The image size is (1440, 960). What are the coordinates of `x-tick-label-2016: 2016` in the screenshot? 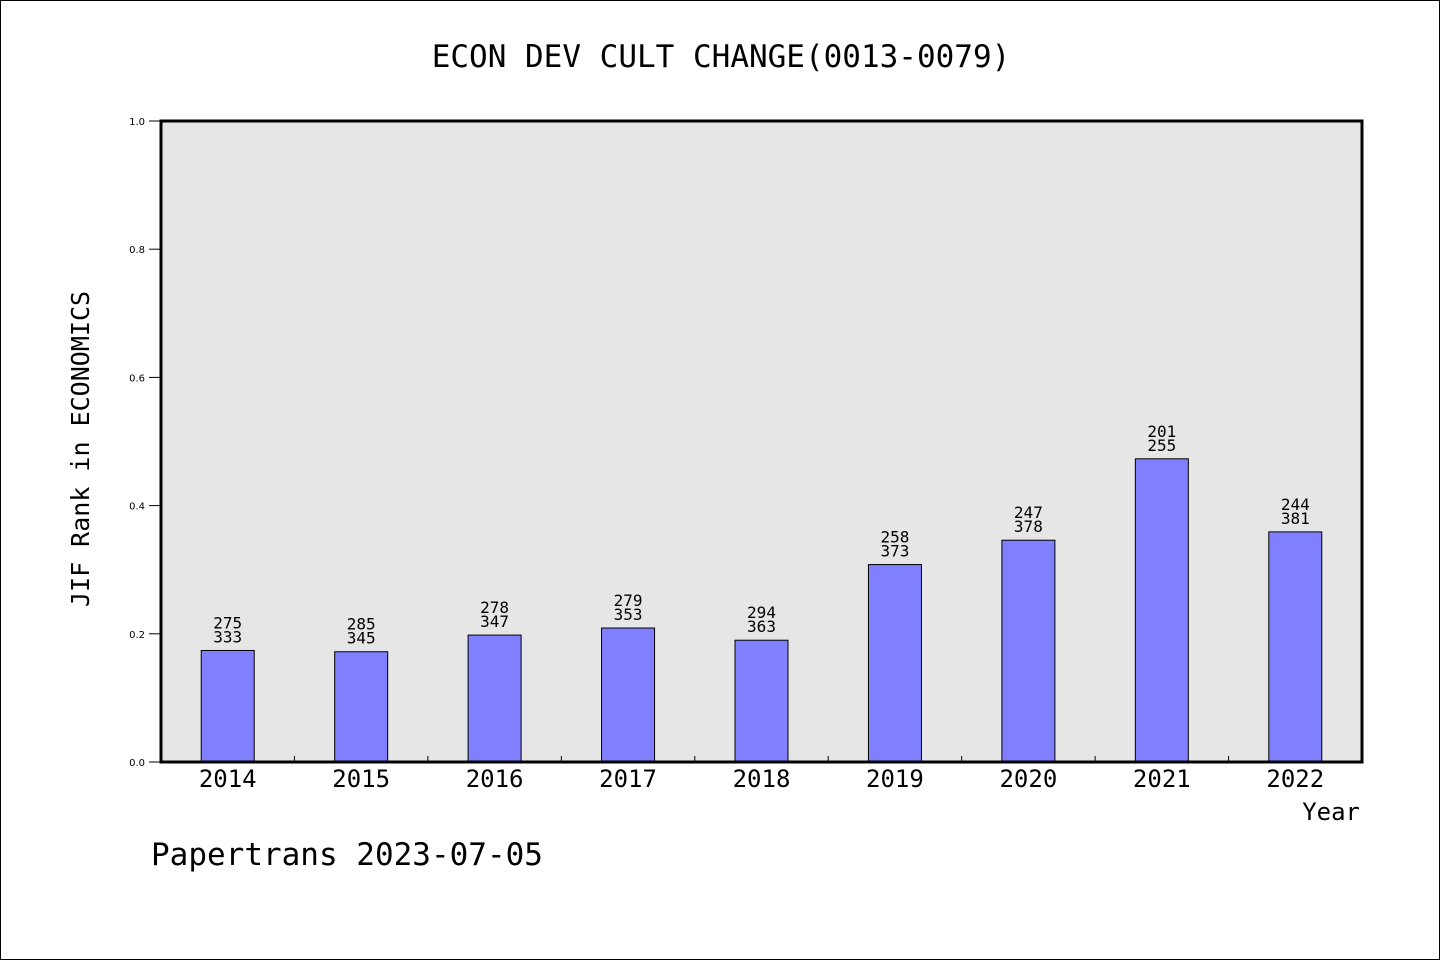 It's located at (495, 779).